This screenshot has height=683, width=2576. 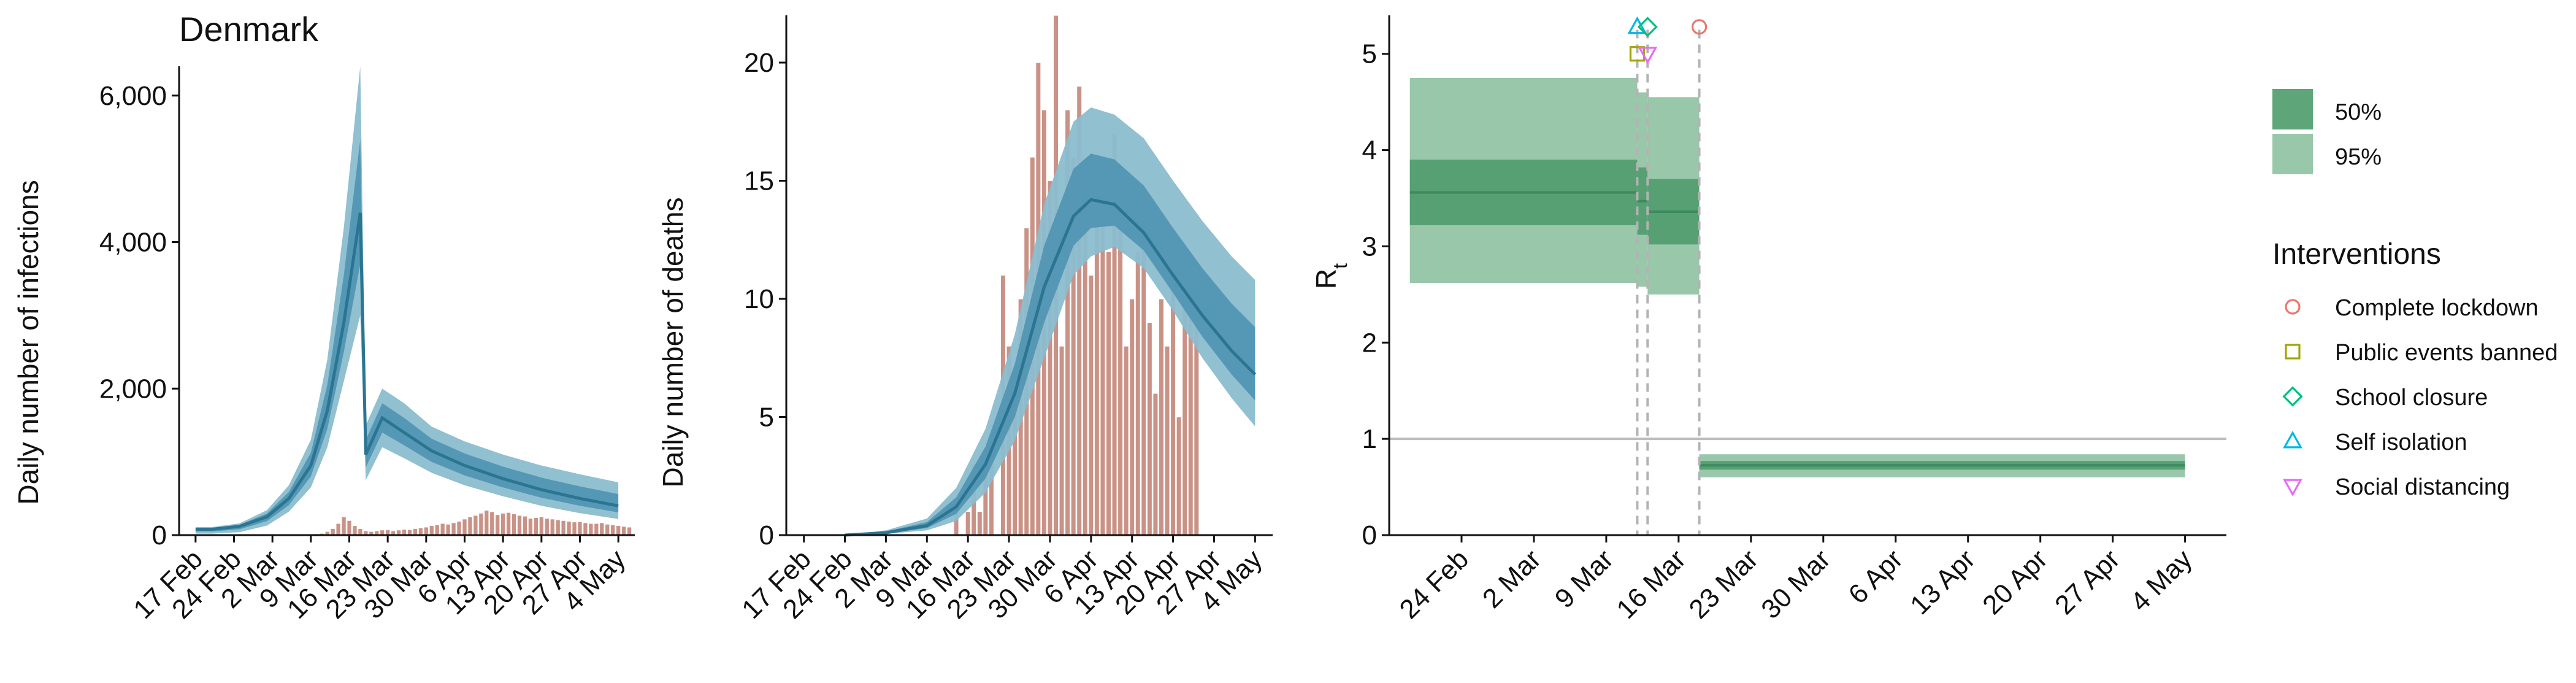 I want to click on panel-title: Denmark, so click(x=249, y=29).